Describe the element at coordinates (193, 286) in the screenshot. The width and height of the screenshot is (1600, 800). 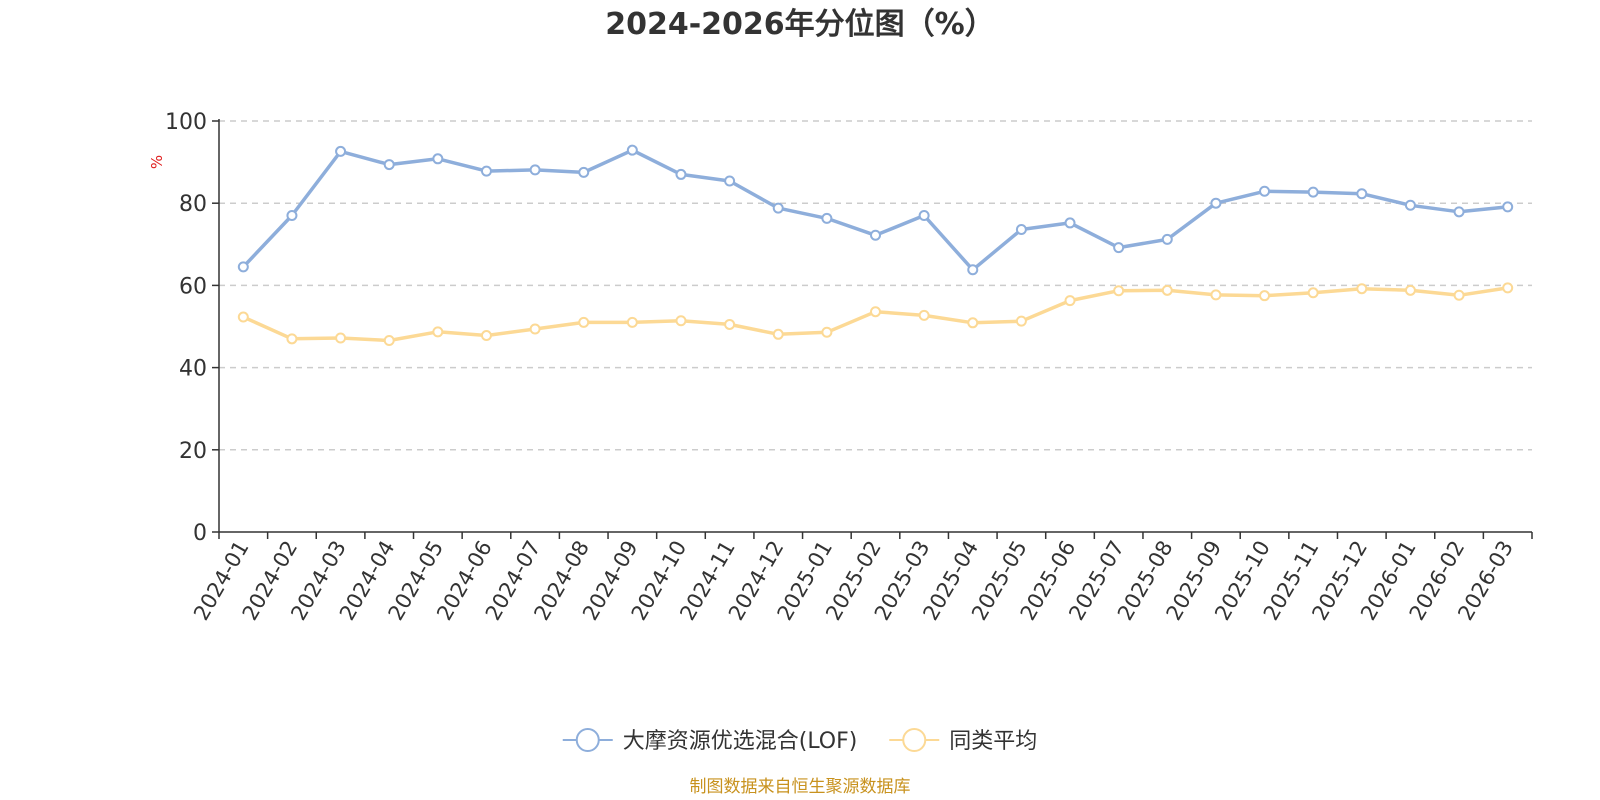
I see `y-tick-label: 60` at that location.